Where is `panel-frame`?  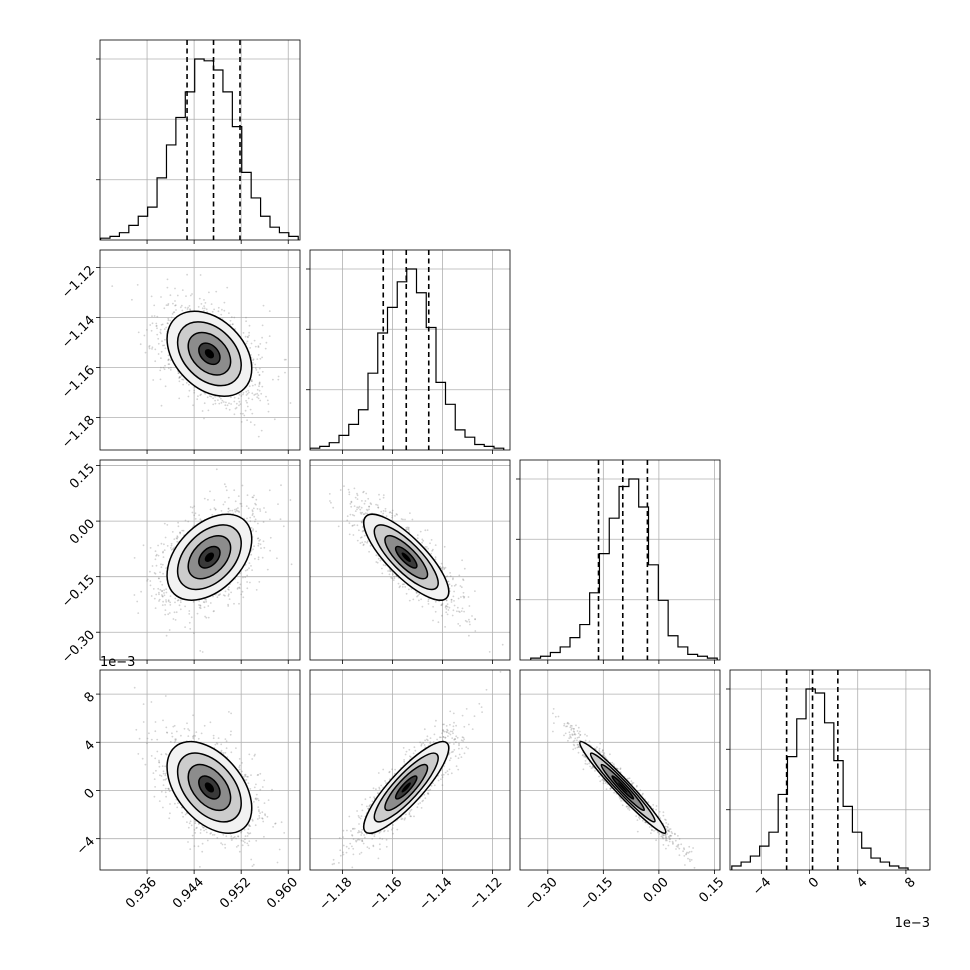
panel-frame is located at coordinates (200, 350).